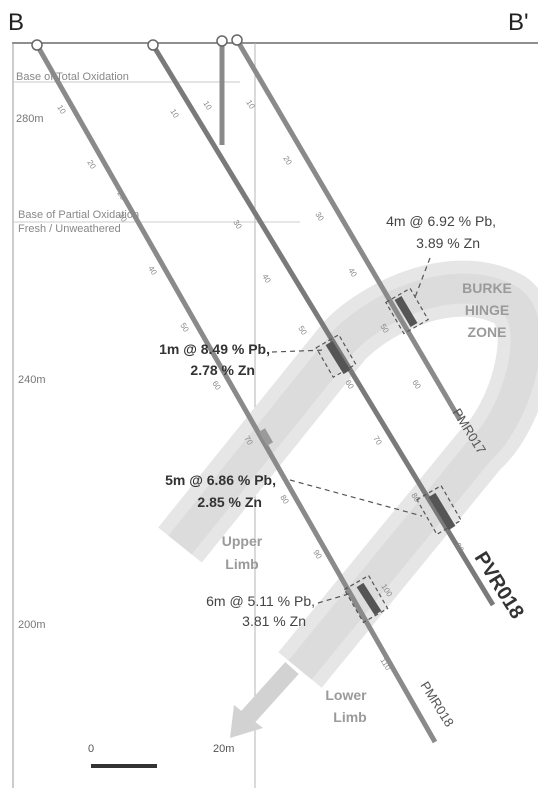 The width and height of the screenshot is (538, 788). I want to click on elevation-label-280: 280m, so click(30, 119).